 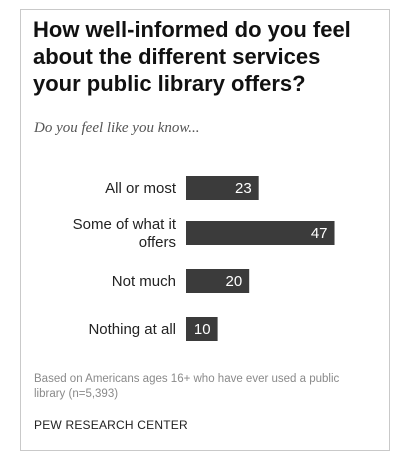 What do you see at coordinates (234, 281) in the screenshot?
I see `value-label-not-much: 20` at bounding box center [234, 281].